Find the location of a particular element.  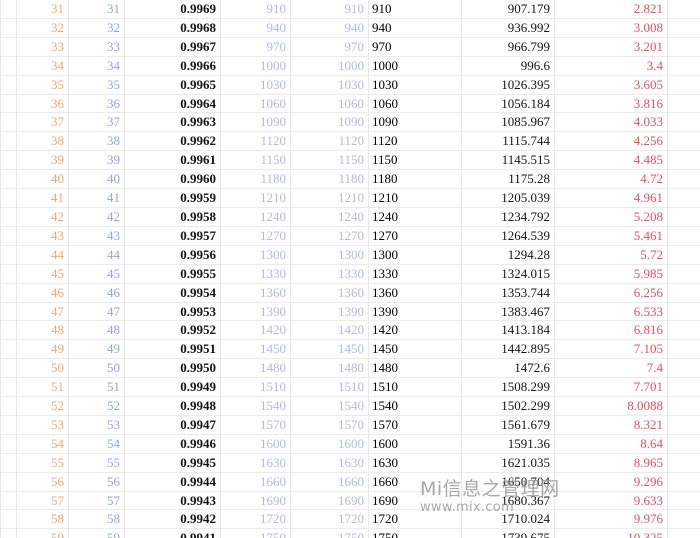

cell-input-b: 1210 is located at coordinates (329, 198).